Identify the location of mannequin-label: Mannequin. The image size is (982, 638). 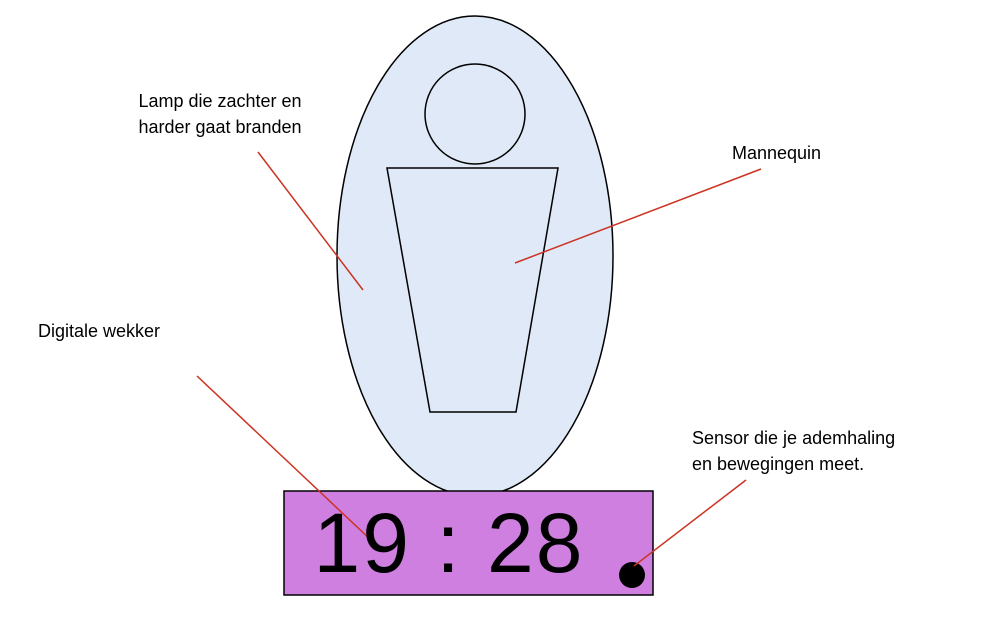
(776, 153).